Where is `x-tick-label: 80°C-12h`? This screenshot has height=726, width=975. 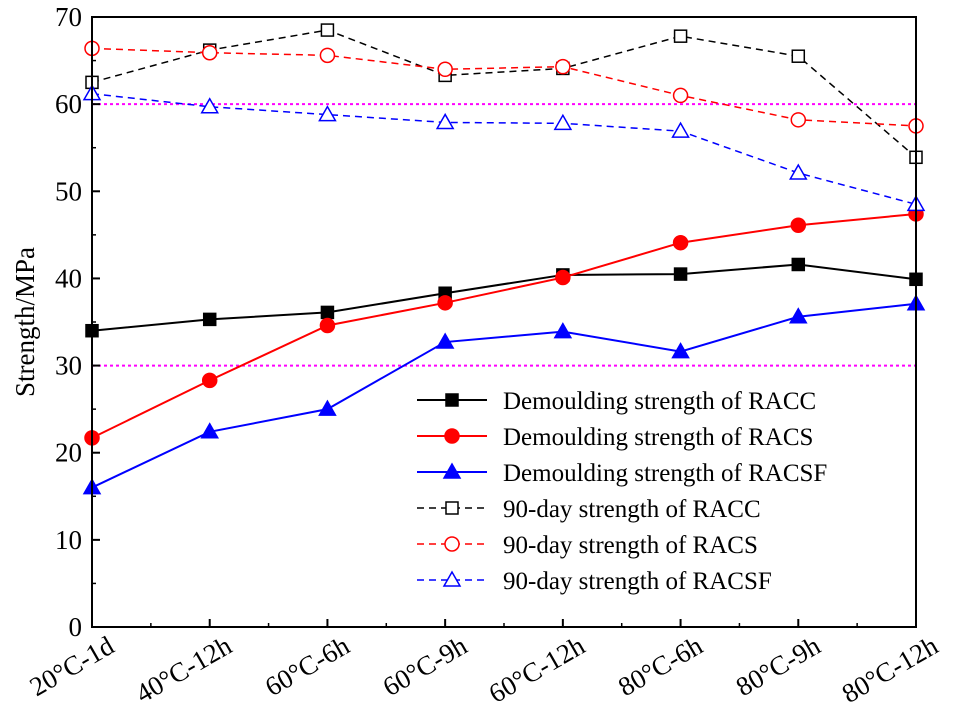
x-tick-label: 80°C-12h is located at coordinates (890, 669).